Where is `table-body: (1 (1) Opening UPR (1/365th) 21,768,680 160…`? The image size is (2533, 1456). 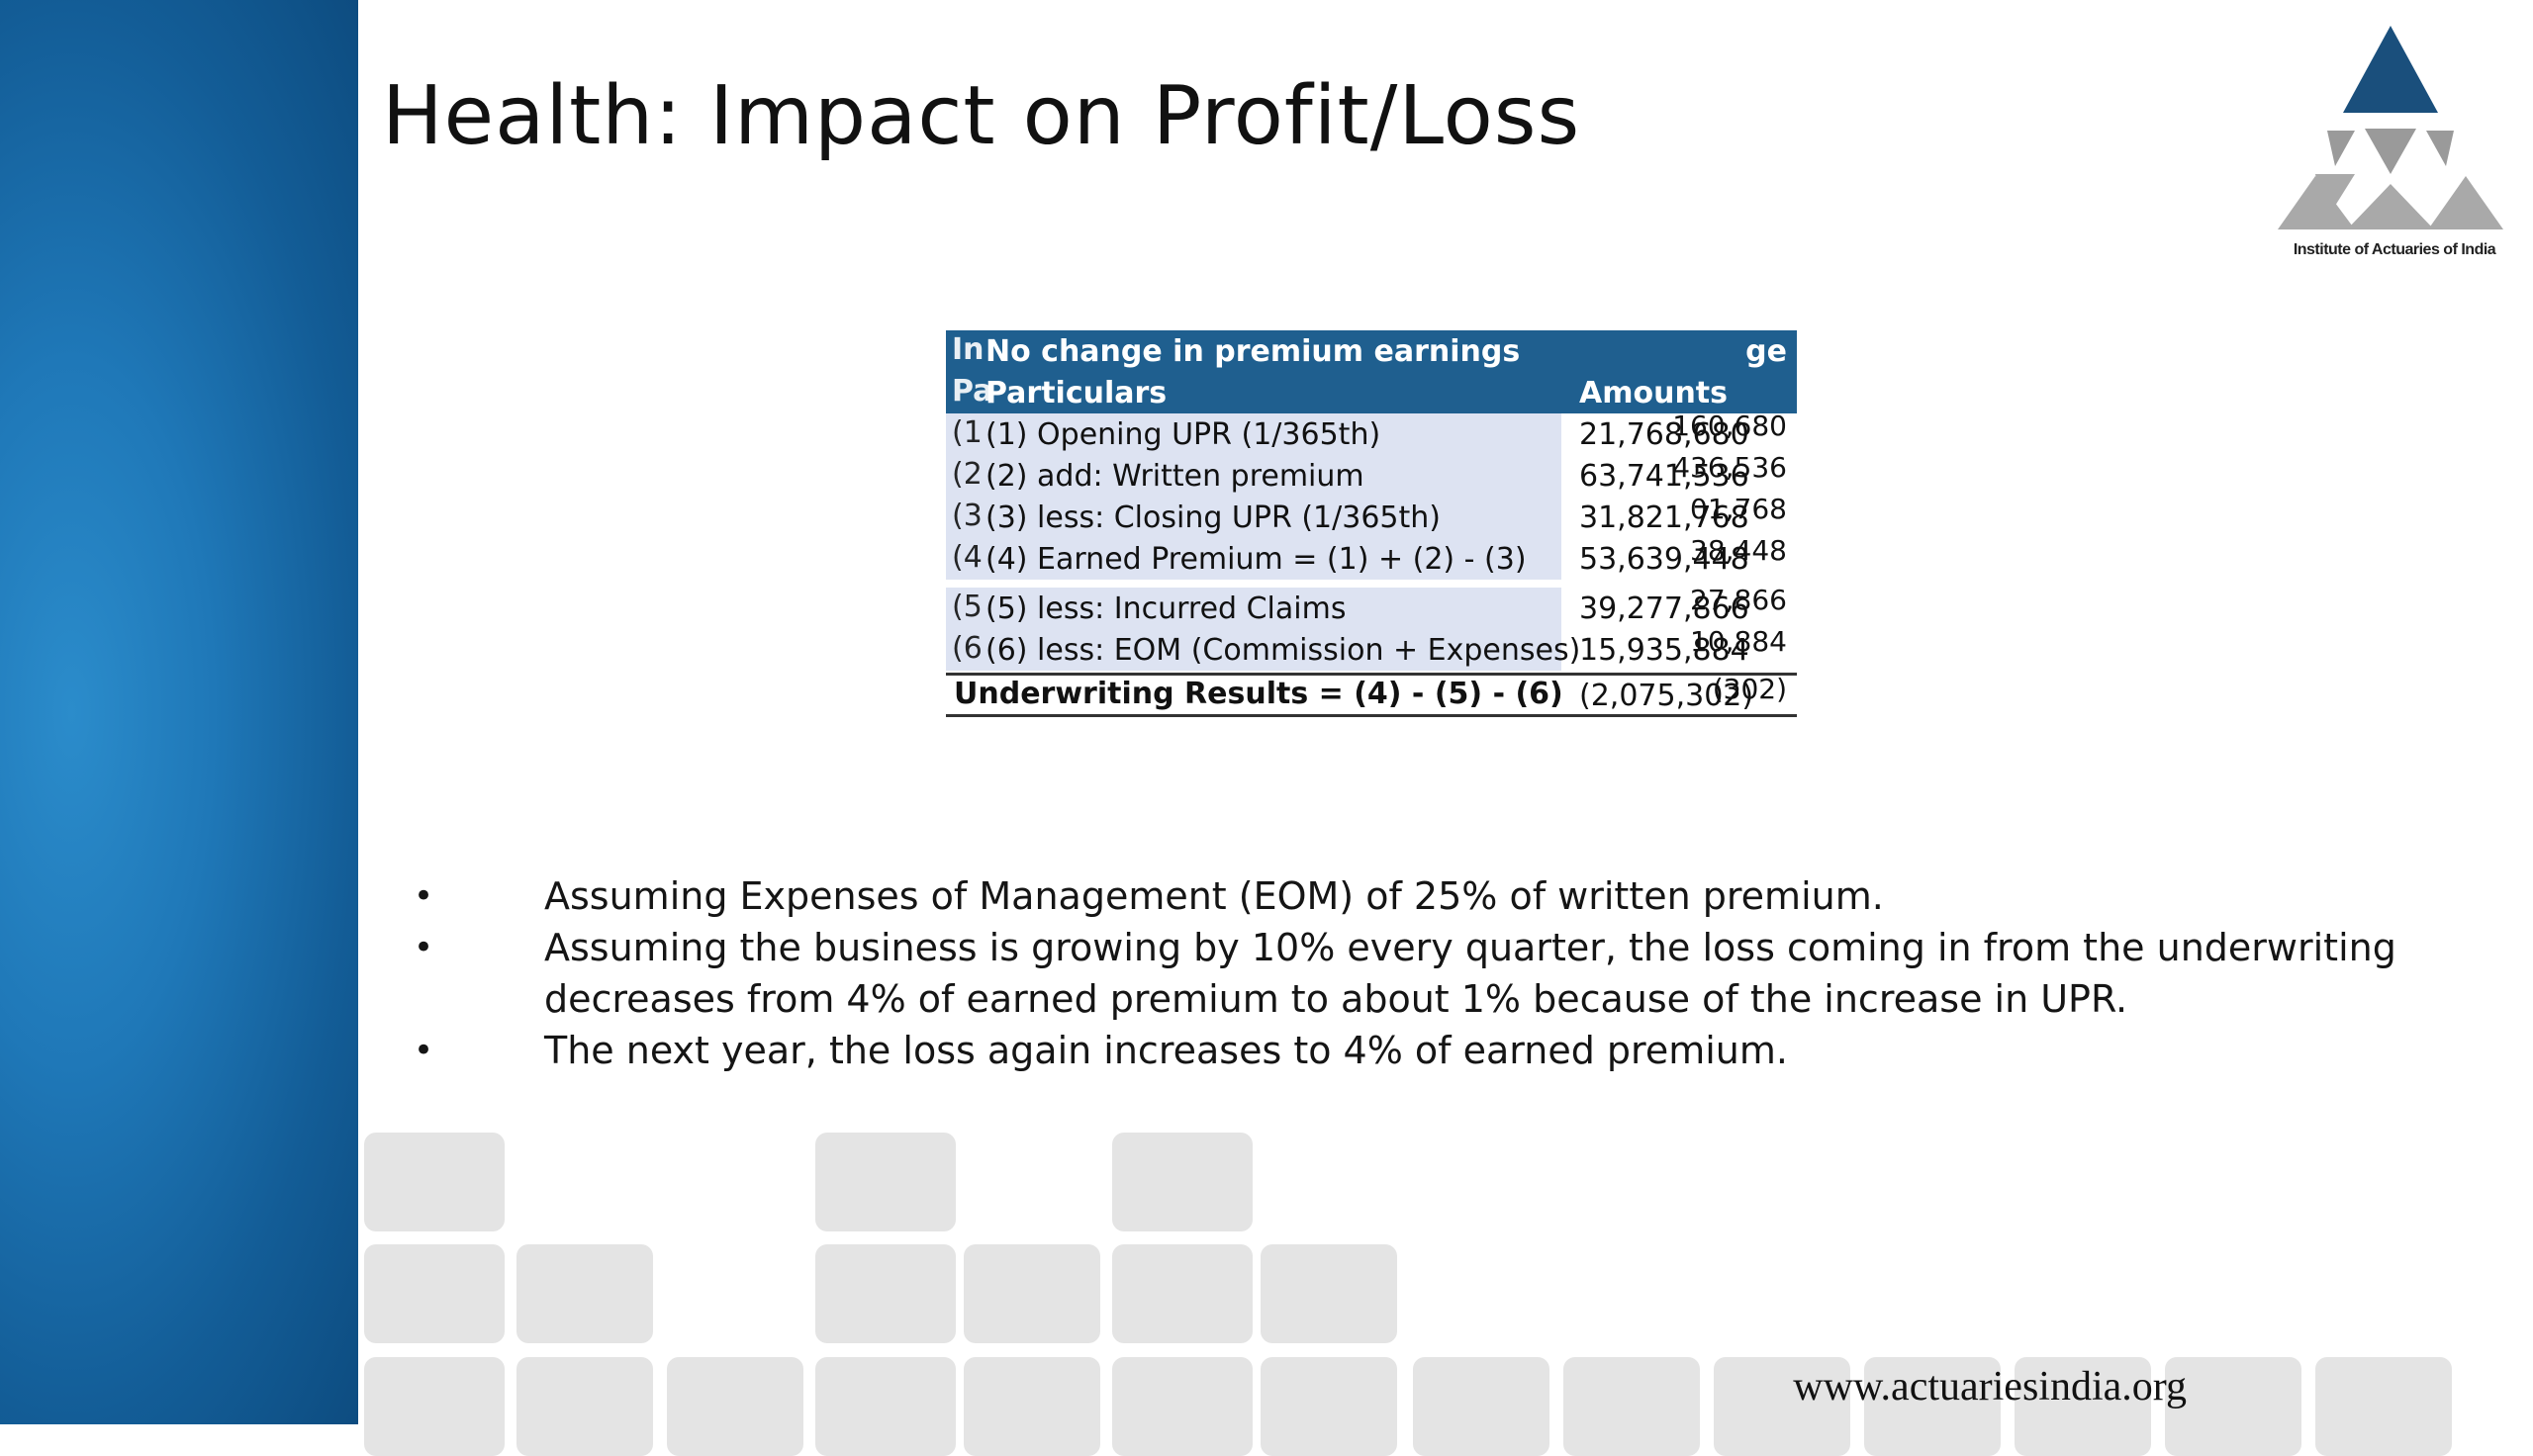 table-body: (1 (1) Opening UPR (1/365th) 21,768,680 160… is located at coordinates (1371, 540).